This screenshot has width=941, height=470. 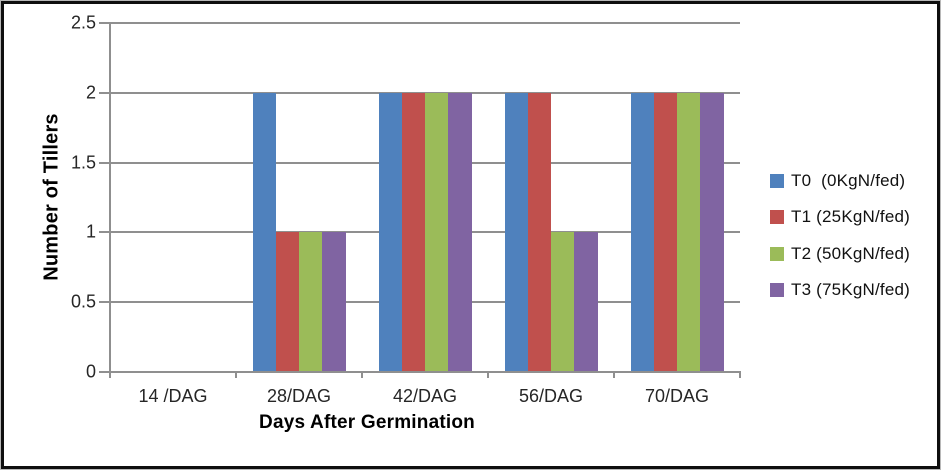 What do you see at coordinates (851, 253) in the screenshot?
I see `legend-label: T2 (50KgN/fed)` at bounding box center [851, 253].